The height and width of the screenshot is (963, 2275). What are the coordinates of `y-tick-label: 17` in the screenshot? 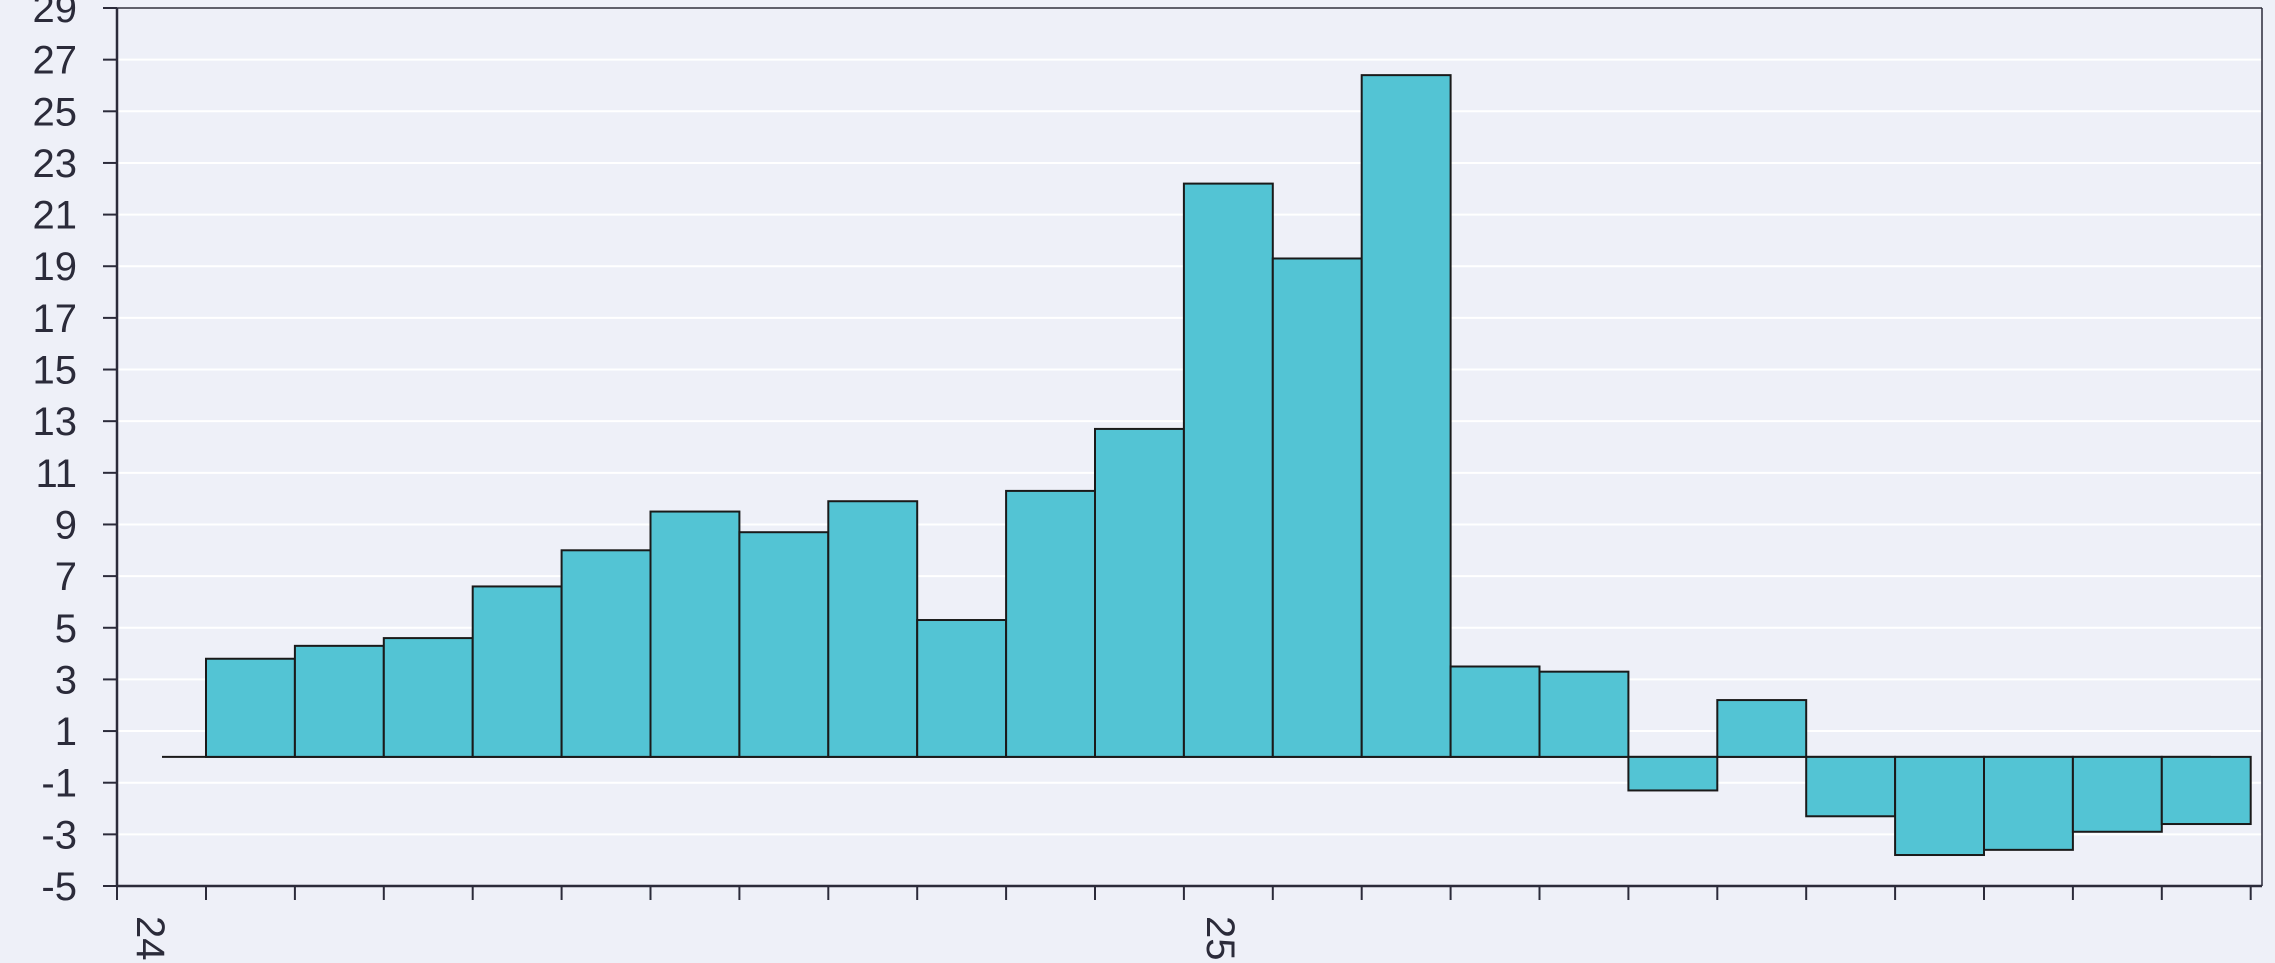 It's located at (55, 319).